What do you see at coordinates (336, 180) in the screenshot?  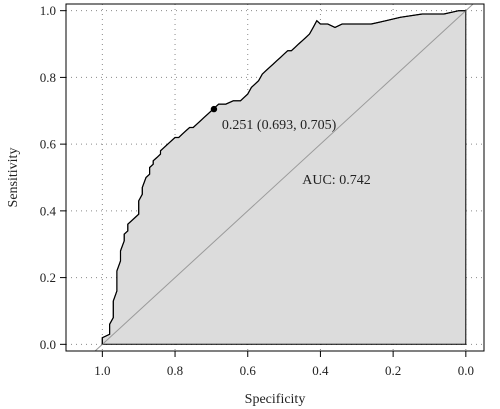 I see `auc-annotation: AUC: 0.742` at bounding box center [336, 180].